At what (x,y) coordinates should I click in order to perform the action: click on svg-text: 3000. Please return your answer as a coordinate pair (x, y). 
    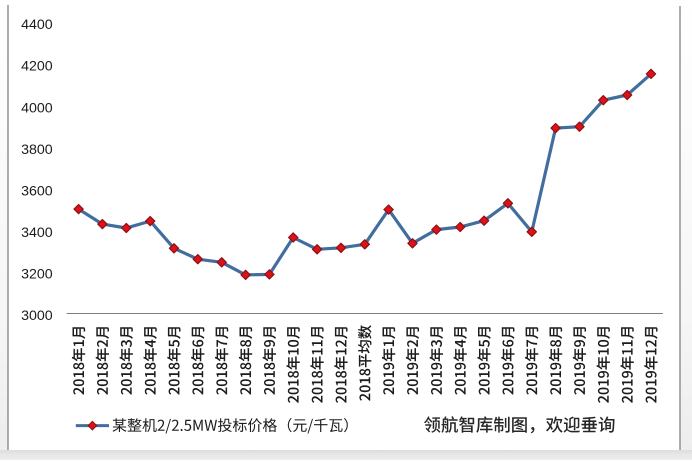
    Looking at the image, I should click on (37, 316).